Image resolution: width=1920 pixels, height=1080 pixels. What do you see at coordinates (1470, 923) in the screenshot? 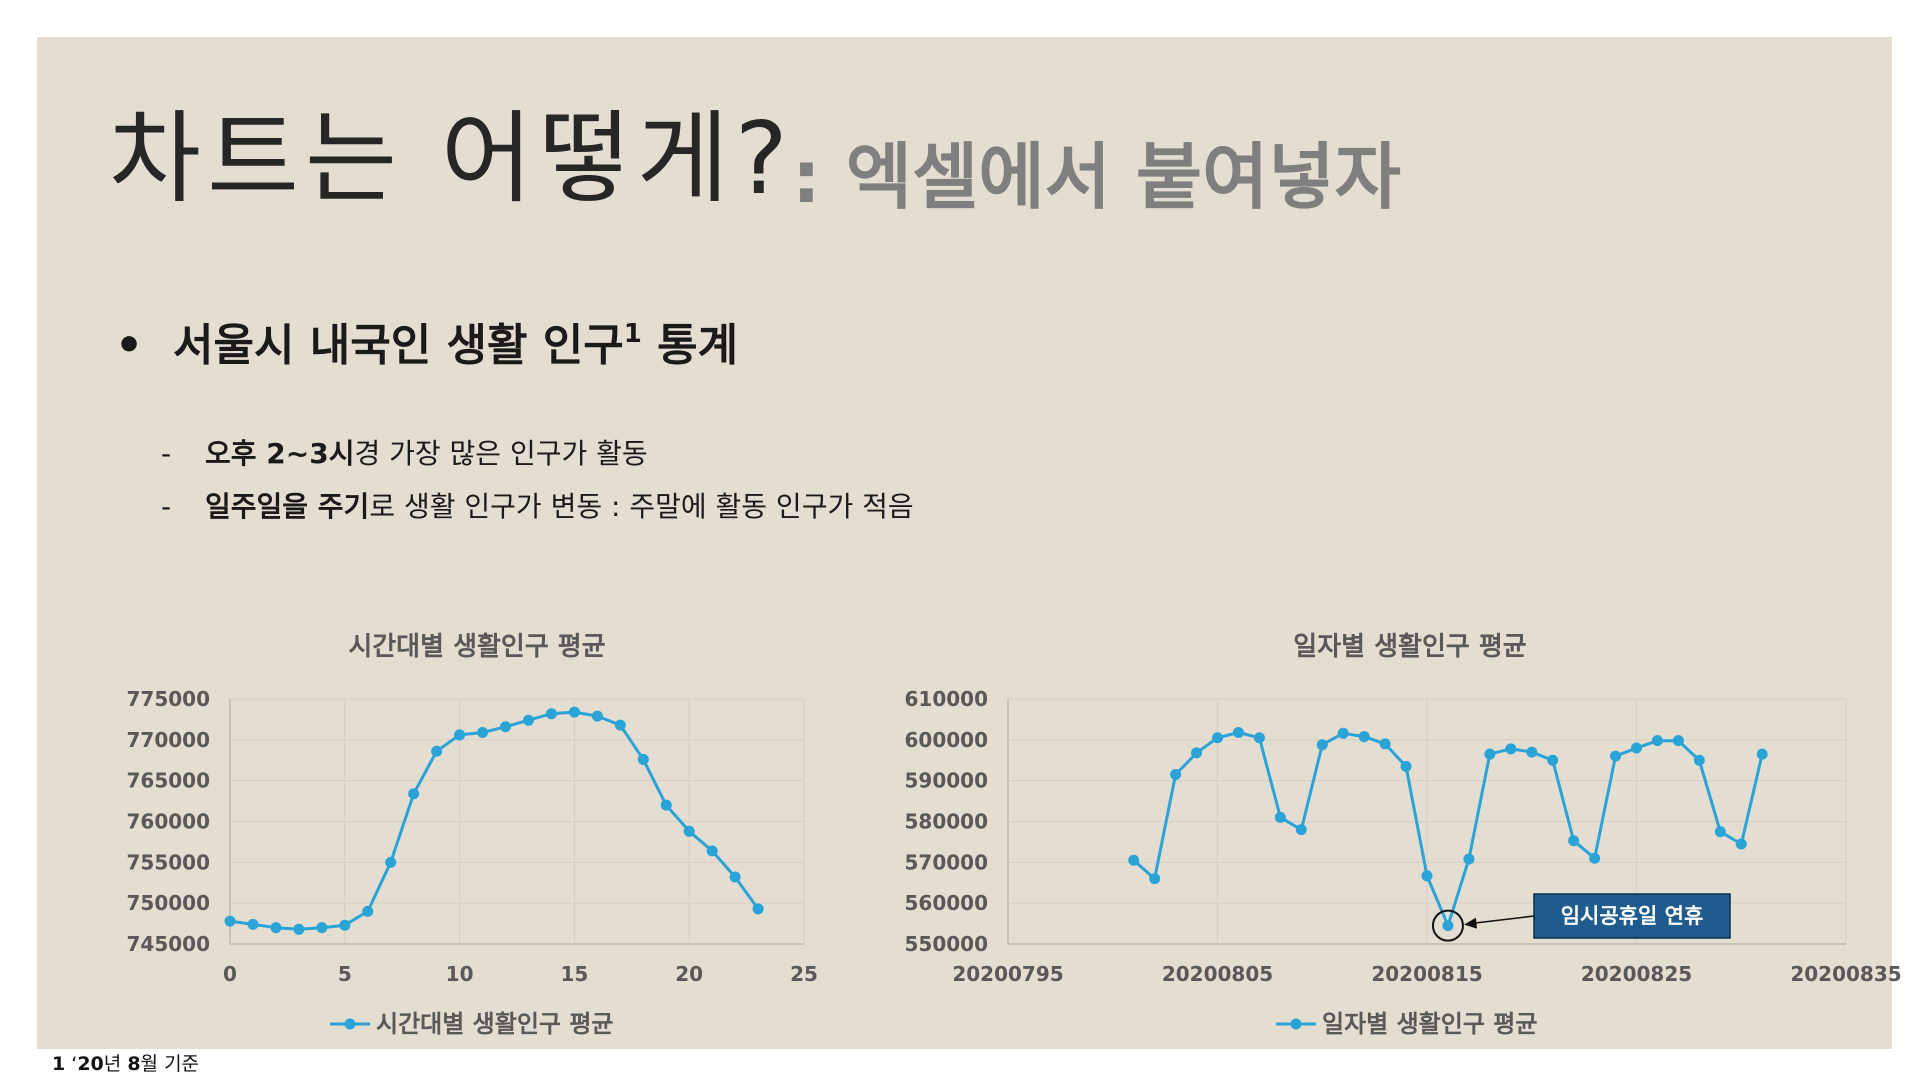
I see `annotation-arrowhead` at bounding box center [1470, 923].